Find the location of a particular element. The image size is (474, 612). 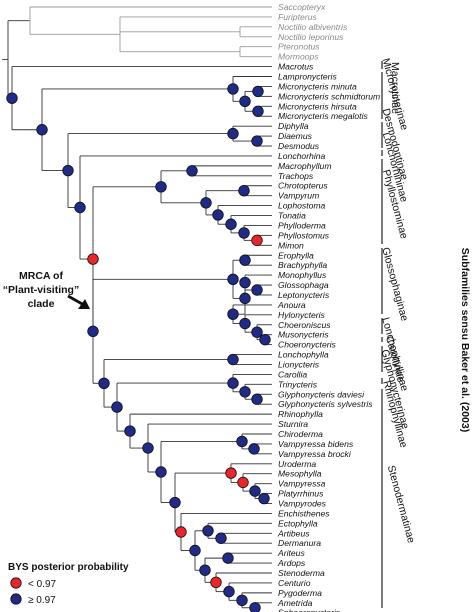

taxon-label: Vampyrum is located at coordinates (298, 196).